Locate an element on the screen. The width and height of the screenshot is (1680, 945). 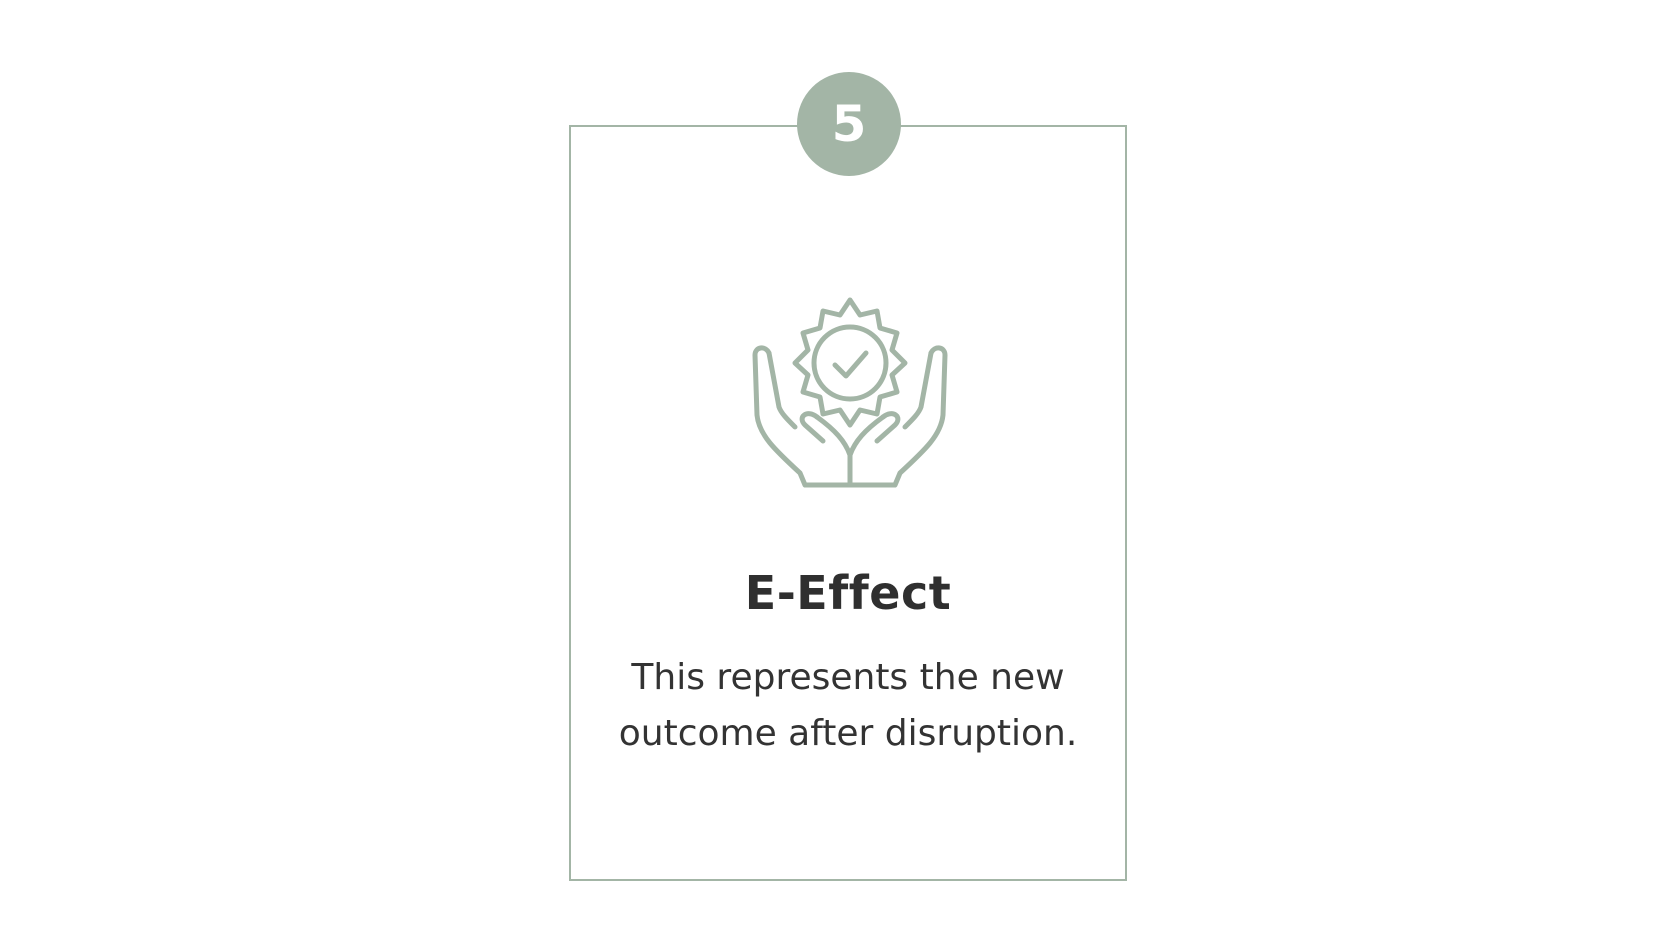
check-mark is located at coordinates (850, 364).